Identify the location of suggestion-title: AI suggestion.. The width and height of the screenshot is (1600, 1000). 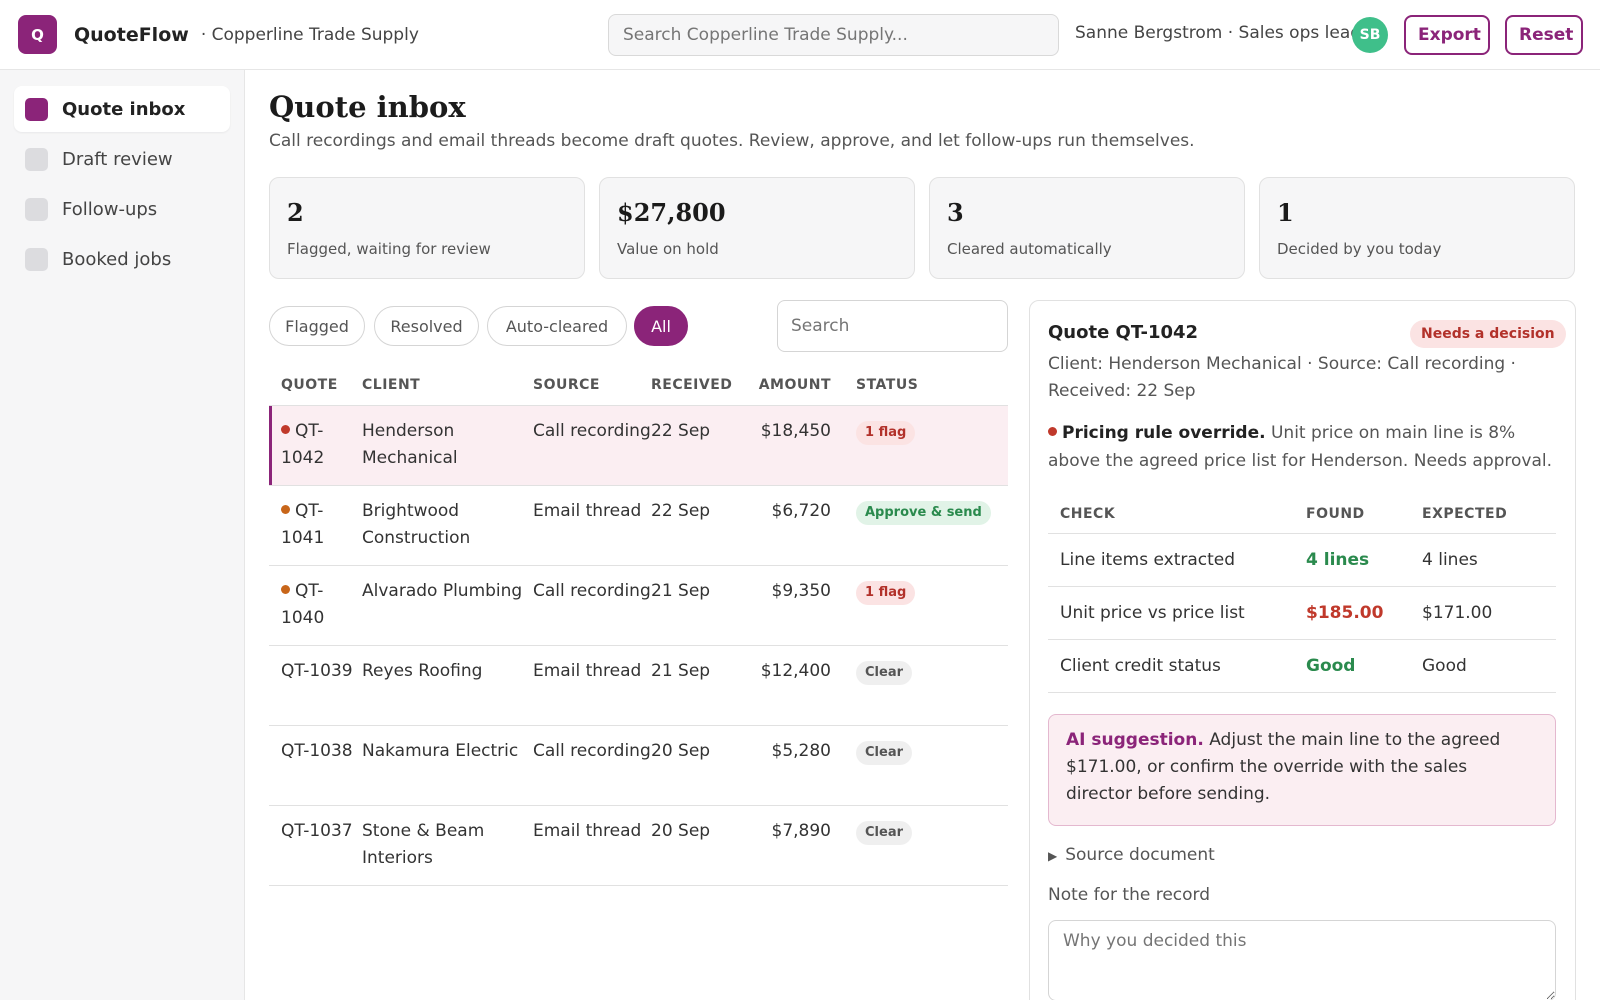
(1135, 740).